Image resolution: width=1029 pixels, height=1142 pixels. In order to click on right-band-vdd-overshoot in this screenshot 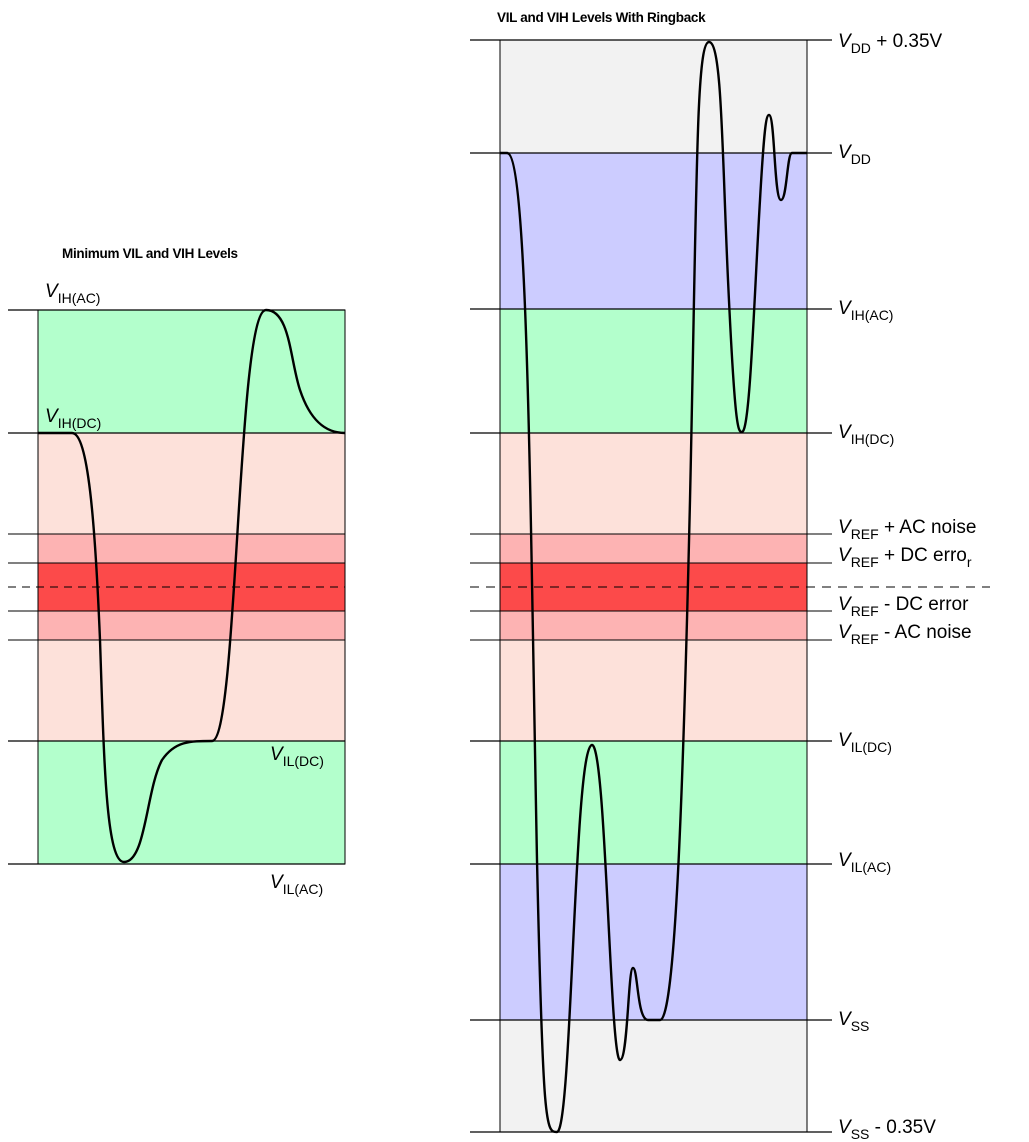, I will do `click(653, 96)`.